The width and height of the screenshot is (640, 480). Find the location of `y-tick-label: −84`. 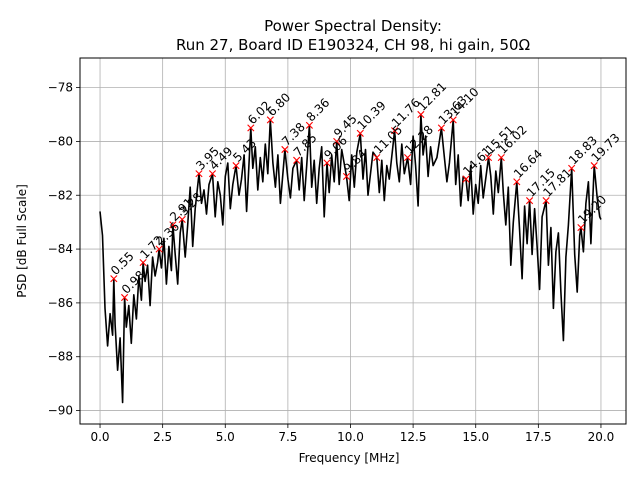

y-tick-label: −84 is located at coordinates (60, 249).